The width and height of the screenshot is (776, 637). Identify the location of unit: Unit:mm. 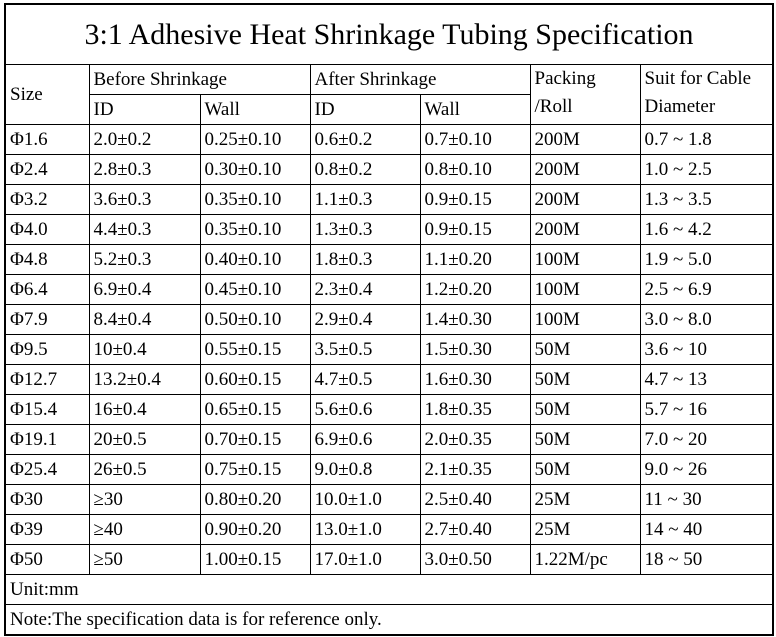
(389, 589).